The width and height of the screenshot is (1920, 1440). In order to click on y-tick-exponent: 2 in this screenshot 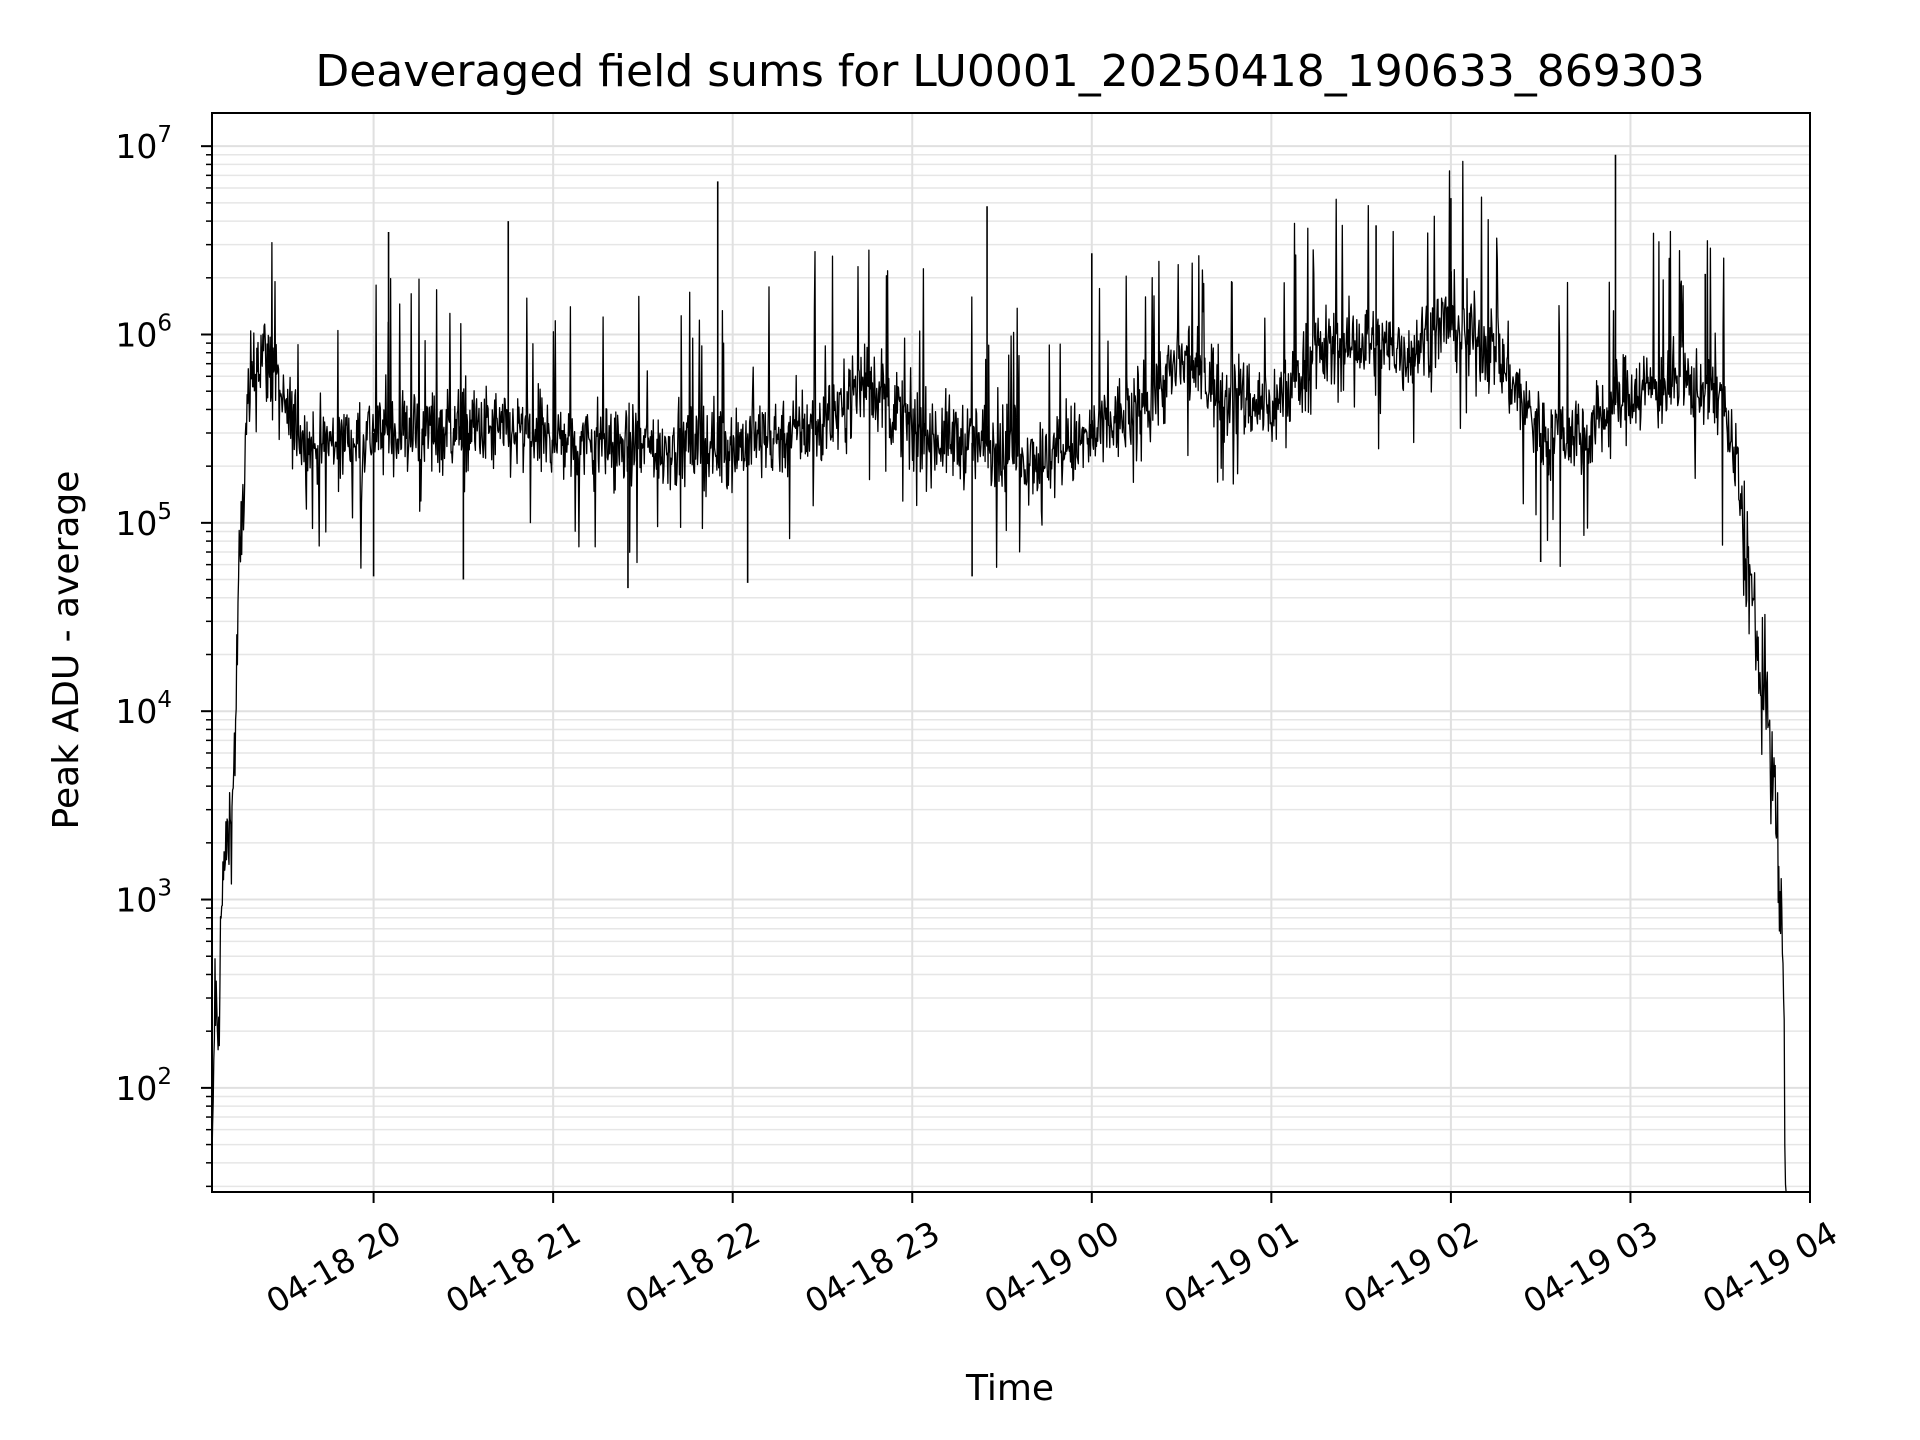, I will do `click(164, 1077)`.